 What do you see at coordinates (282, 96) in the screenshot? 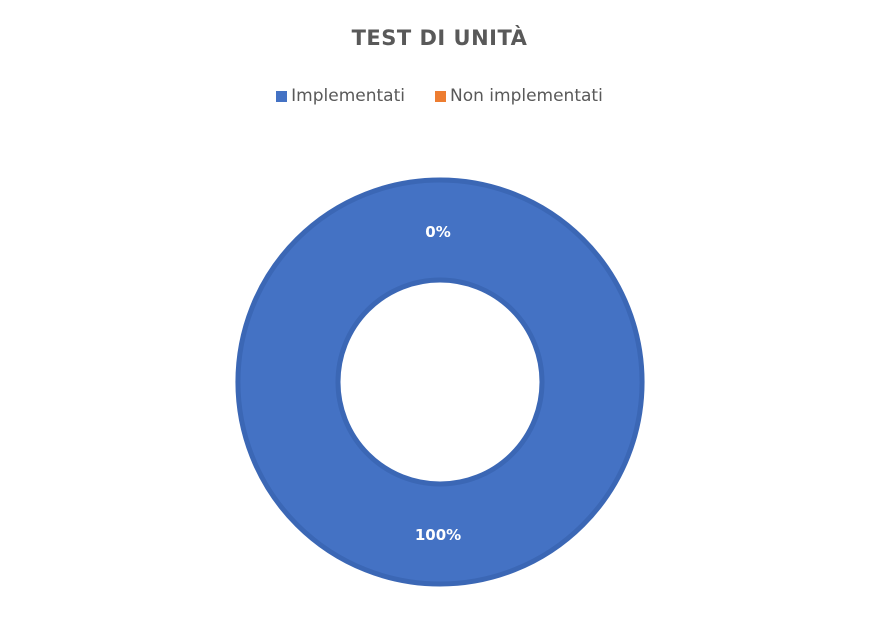
I see `legend-swatch-implementati` at bounding box center [282, 96].